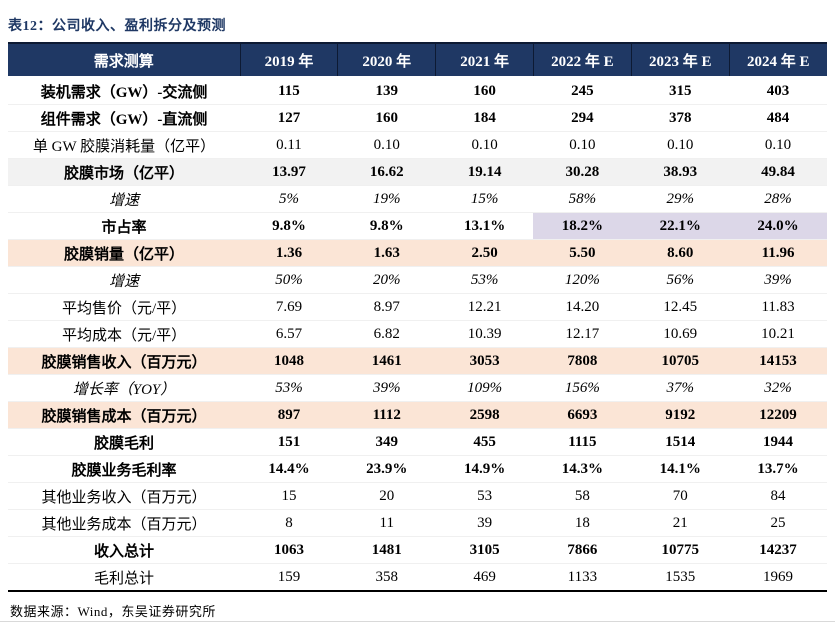 Image resolution: width=835 pixels, height=631 pixels. I want to click on cell-value: 14.1%, so click(680, 469).